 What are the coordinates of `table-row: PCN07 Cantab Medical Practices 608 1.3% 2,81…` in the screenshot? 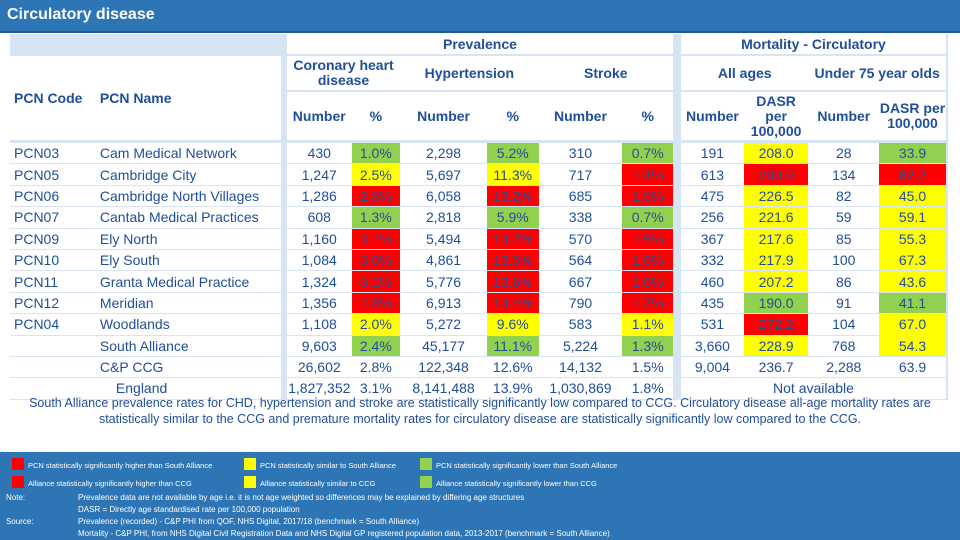 It's located at (479, 218).